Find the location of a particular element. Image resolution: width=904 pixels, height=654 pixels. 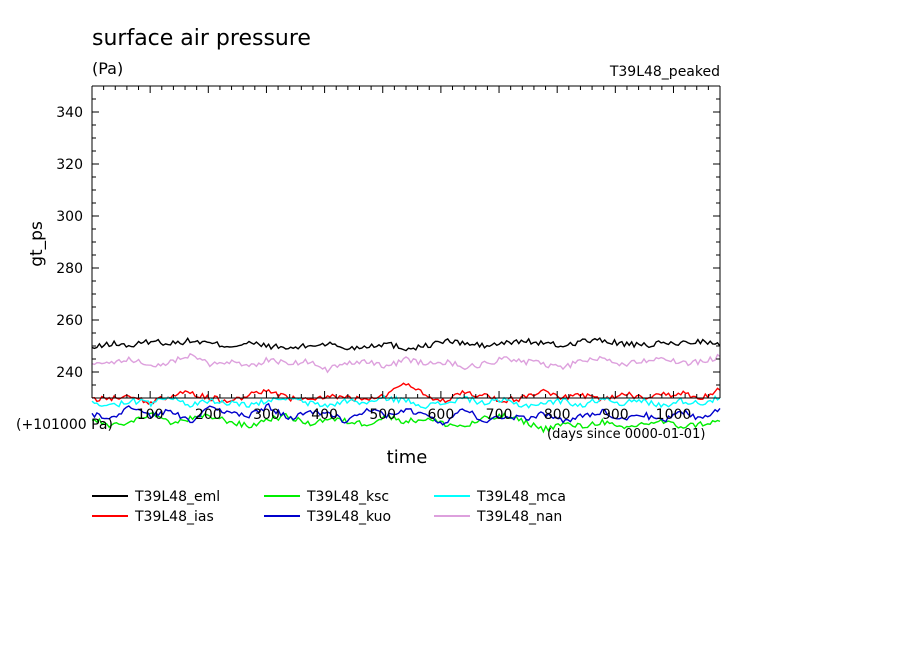

chart-units: (Pa) is located at coordinates (107, 68).